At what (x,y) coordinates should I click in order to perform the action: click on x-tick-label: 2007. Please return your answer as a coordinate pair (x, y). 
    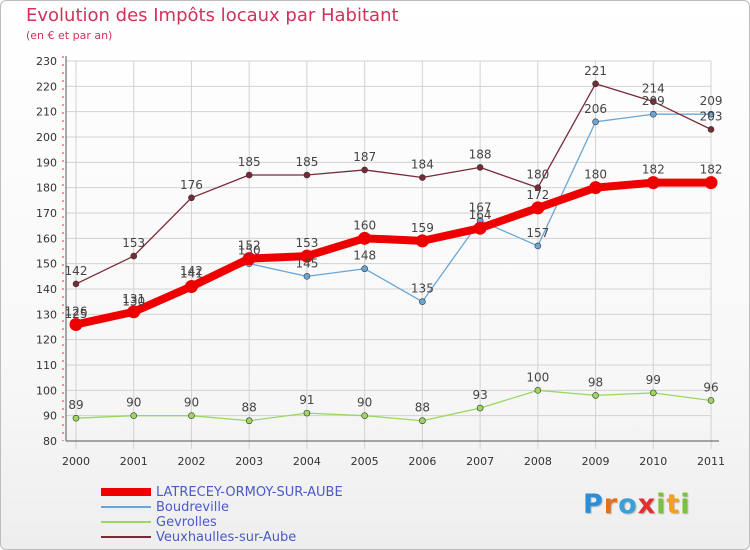
    Looking at the image, I should click on (480, 461).